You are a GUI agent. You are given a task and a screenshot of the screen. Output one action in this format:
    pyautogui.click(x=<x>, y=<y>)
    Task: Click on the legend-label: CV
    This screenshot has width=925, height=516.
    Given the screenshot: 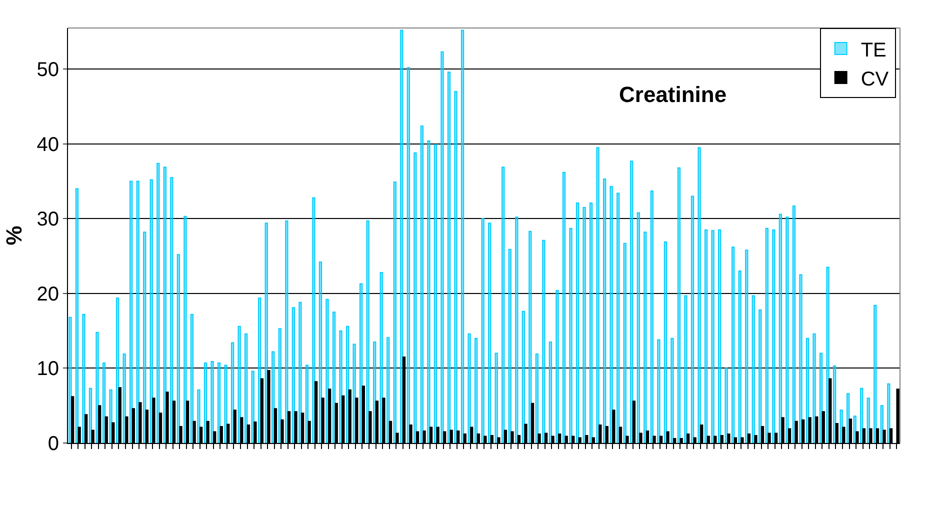 What is the action you would take?
    pyautogui.click(x=875, y=79)
    